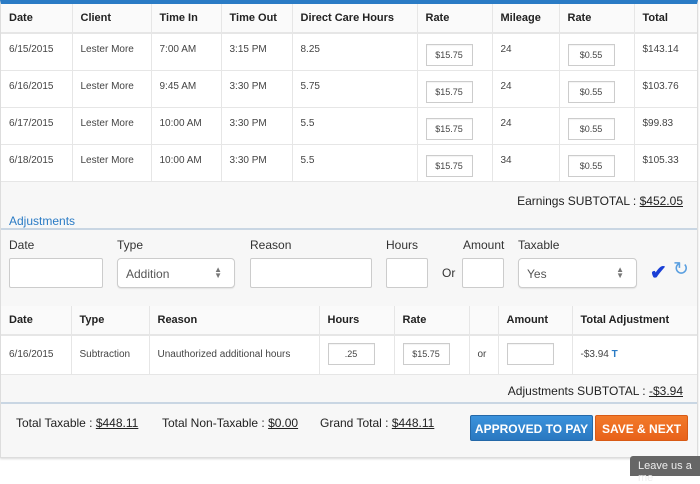  Describe the element at coordinates (402, 245) in the screenshot. I see `hours-label: Hours` at that location.